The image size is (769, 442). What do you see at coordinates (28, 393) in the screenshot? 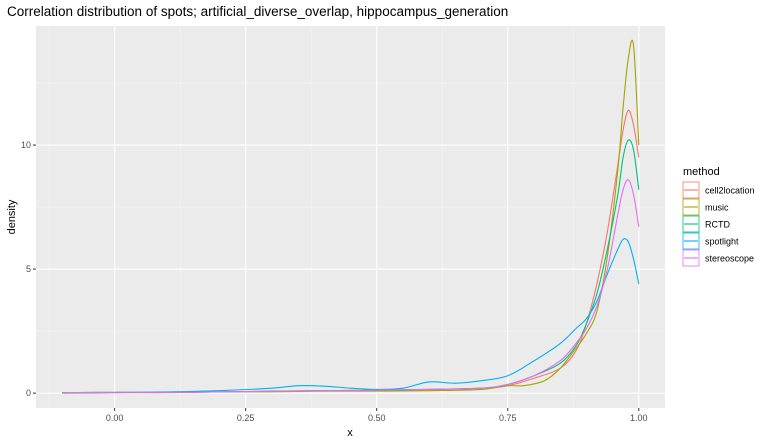
I see `y-tick-label: 0` at bounding box center [28, 393].